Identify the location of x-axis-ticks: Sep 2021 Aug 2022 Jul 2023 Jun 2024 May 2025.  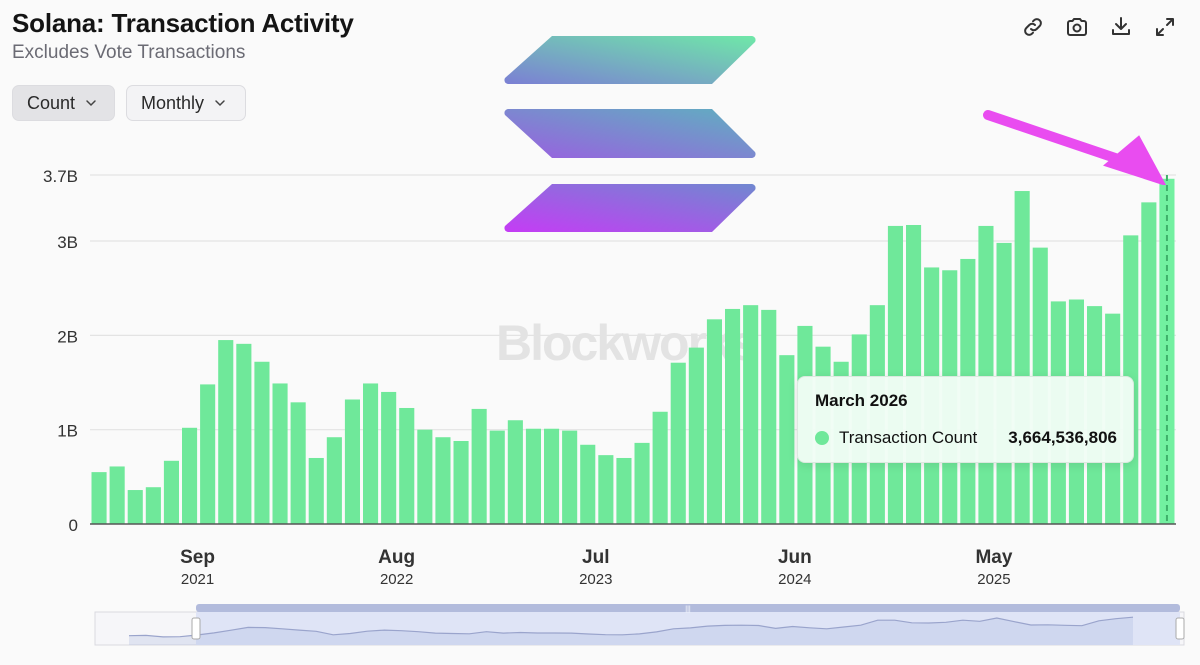
(596, 567).